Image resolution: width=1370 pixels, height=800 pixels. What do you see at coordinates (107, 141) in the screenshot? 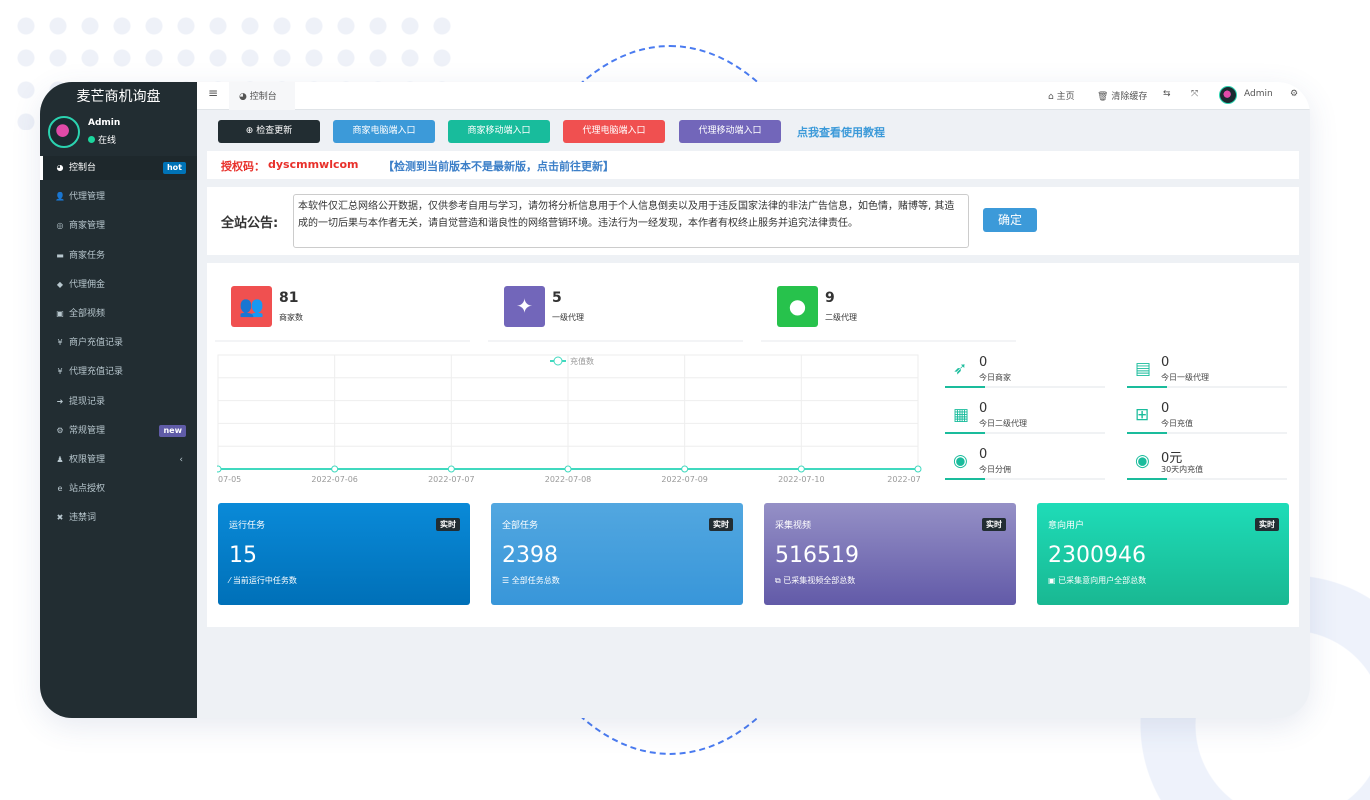
I see `user-status-text: 在线` at bounding box center [107, 141].